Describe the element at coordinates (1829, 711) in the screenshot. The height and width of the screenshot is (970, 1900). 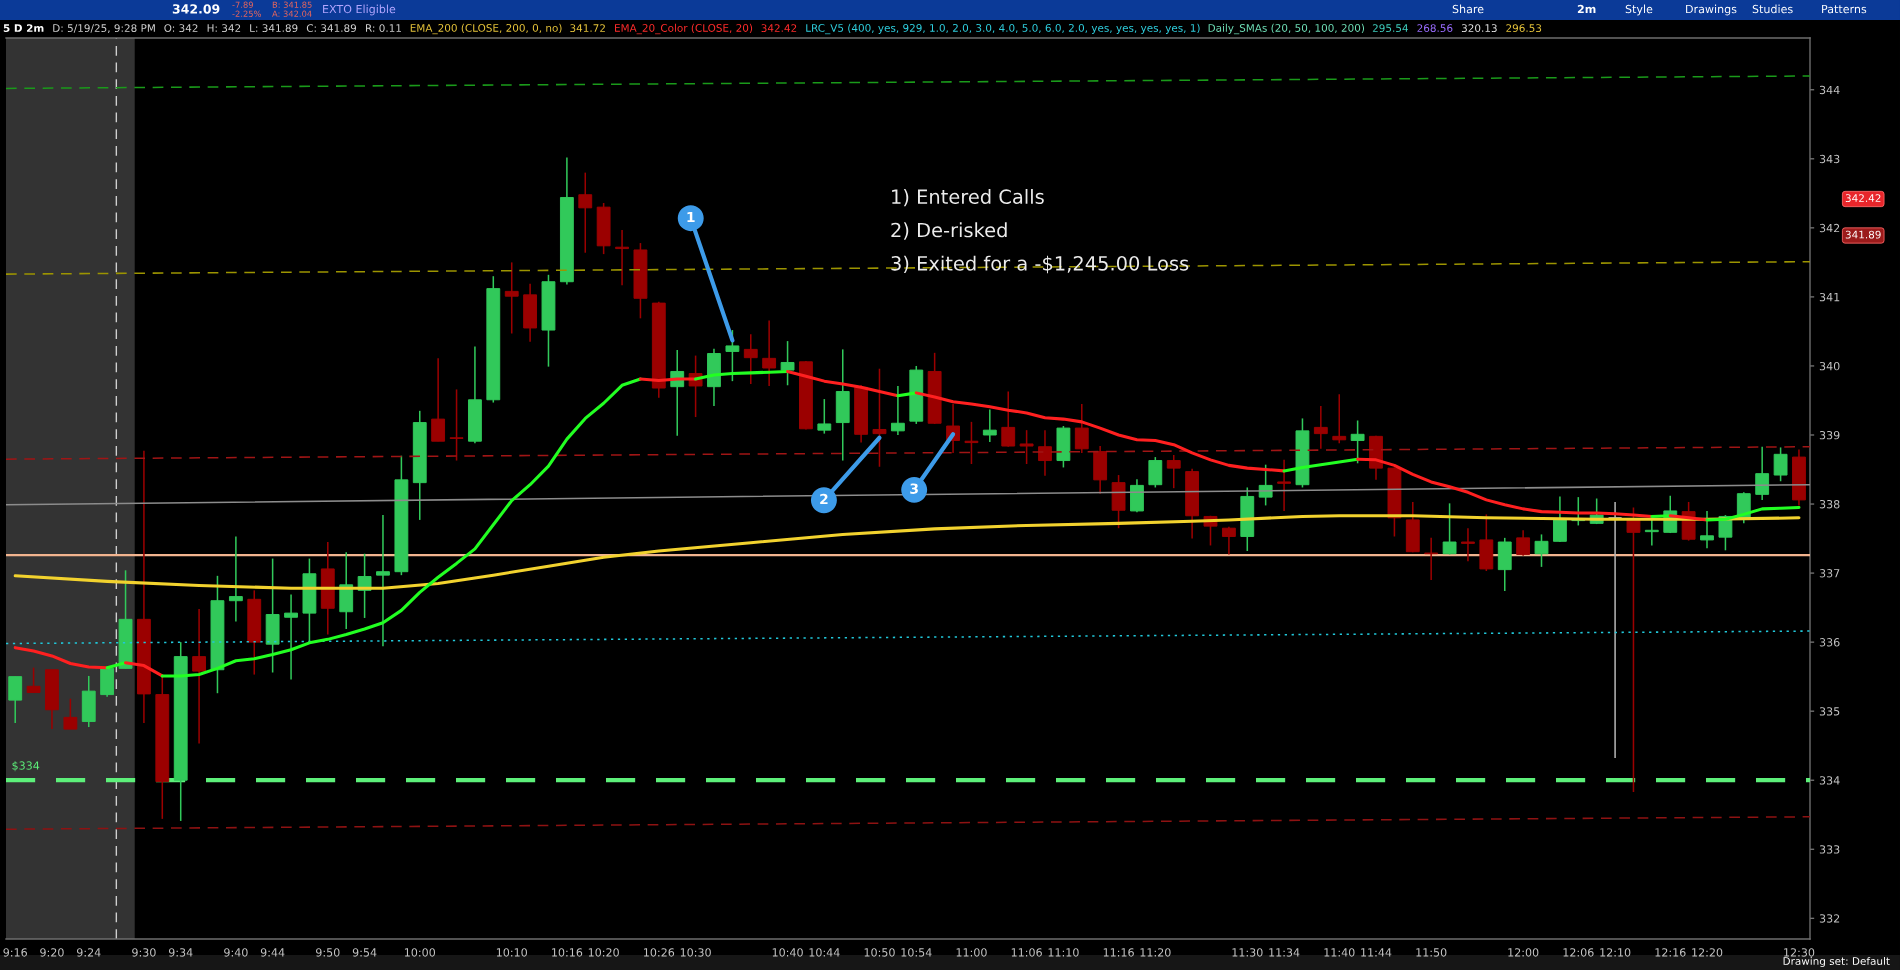
I see `y-tick-label: 335` at that location.